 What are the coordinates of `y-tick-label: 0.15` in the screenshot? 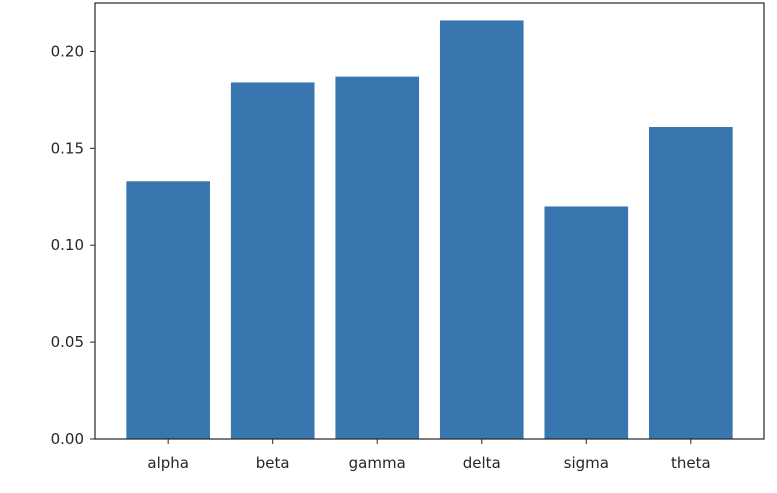 It's located at (67, 148).